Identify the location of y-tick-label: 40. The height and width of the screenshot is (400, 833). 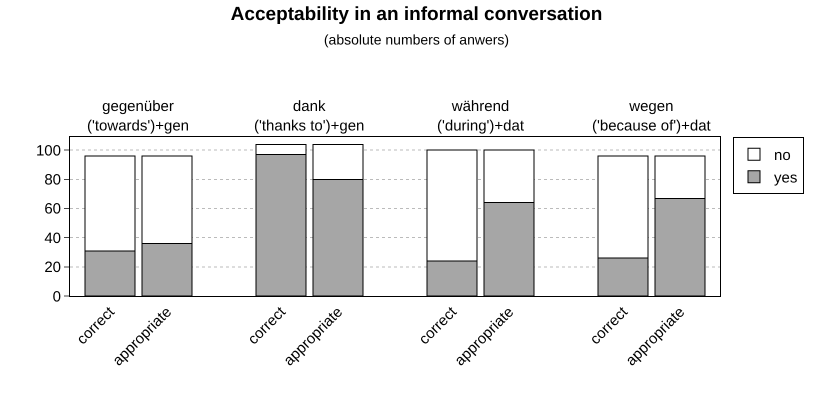
(52, 238).